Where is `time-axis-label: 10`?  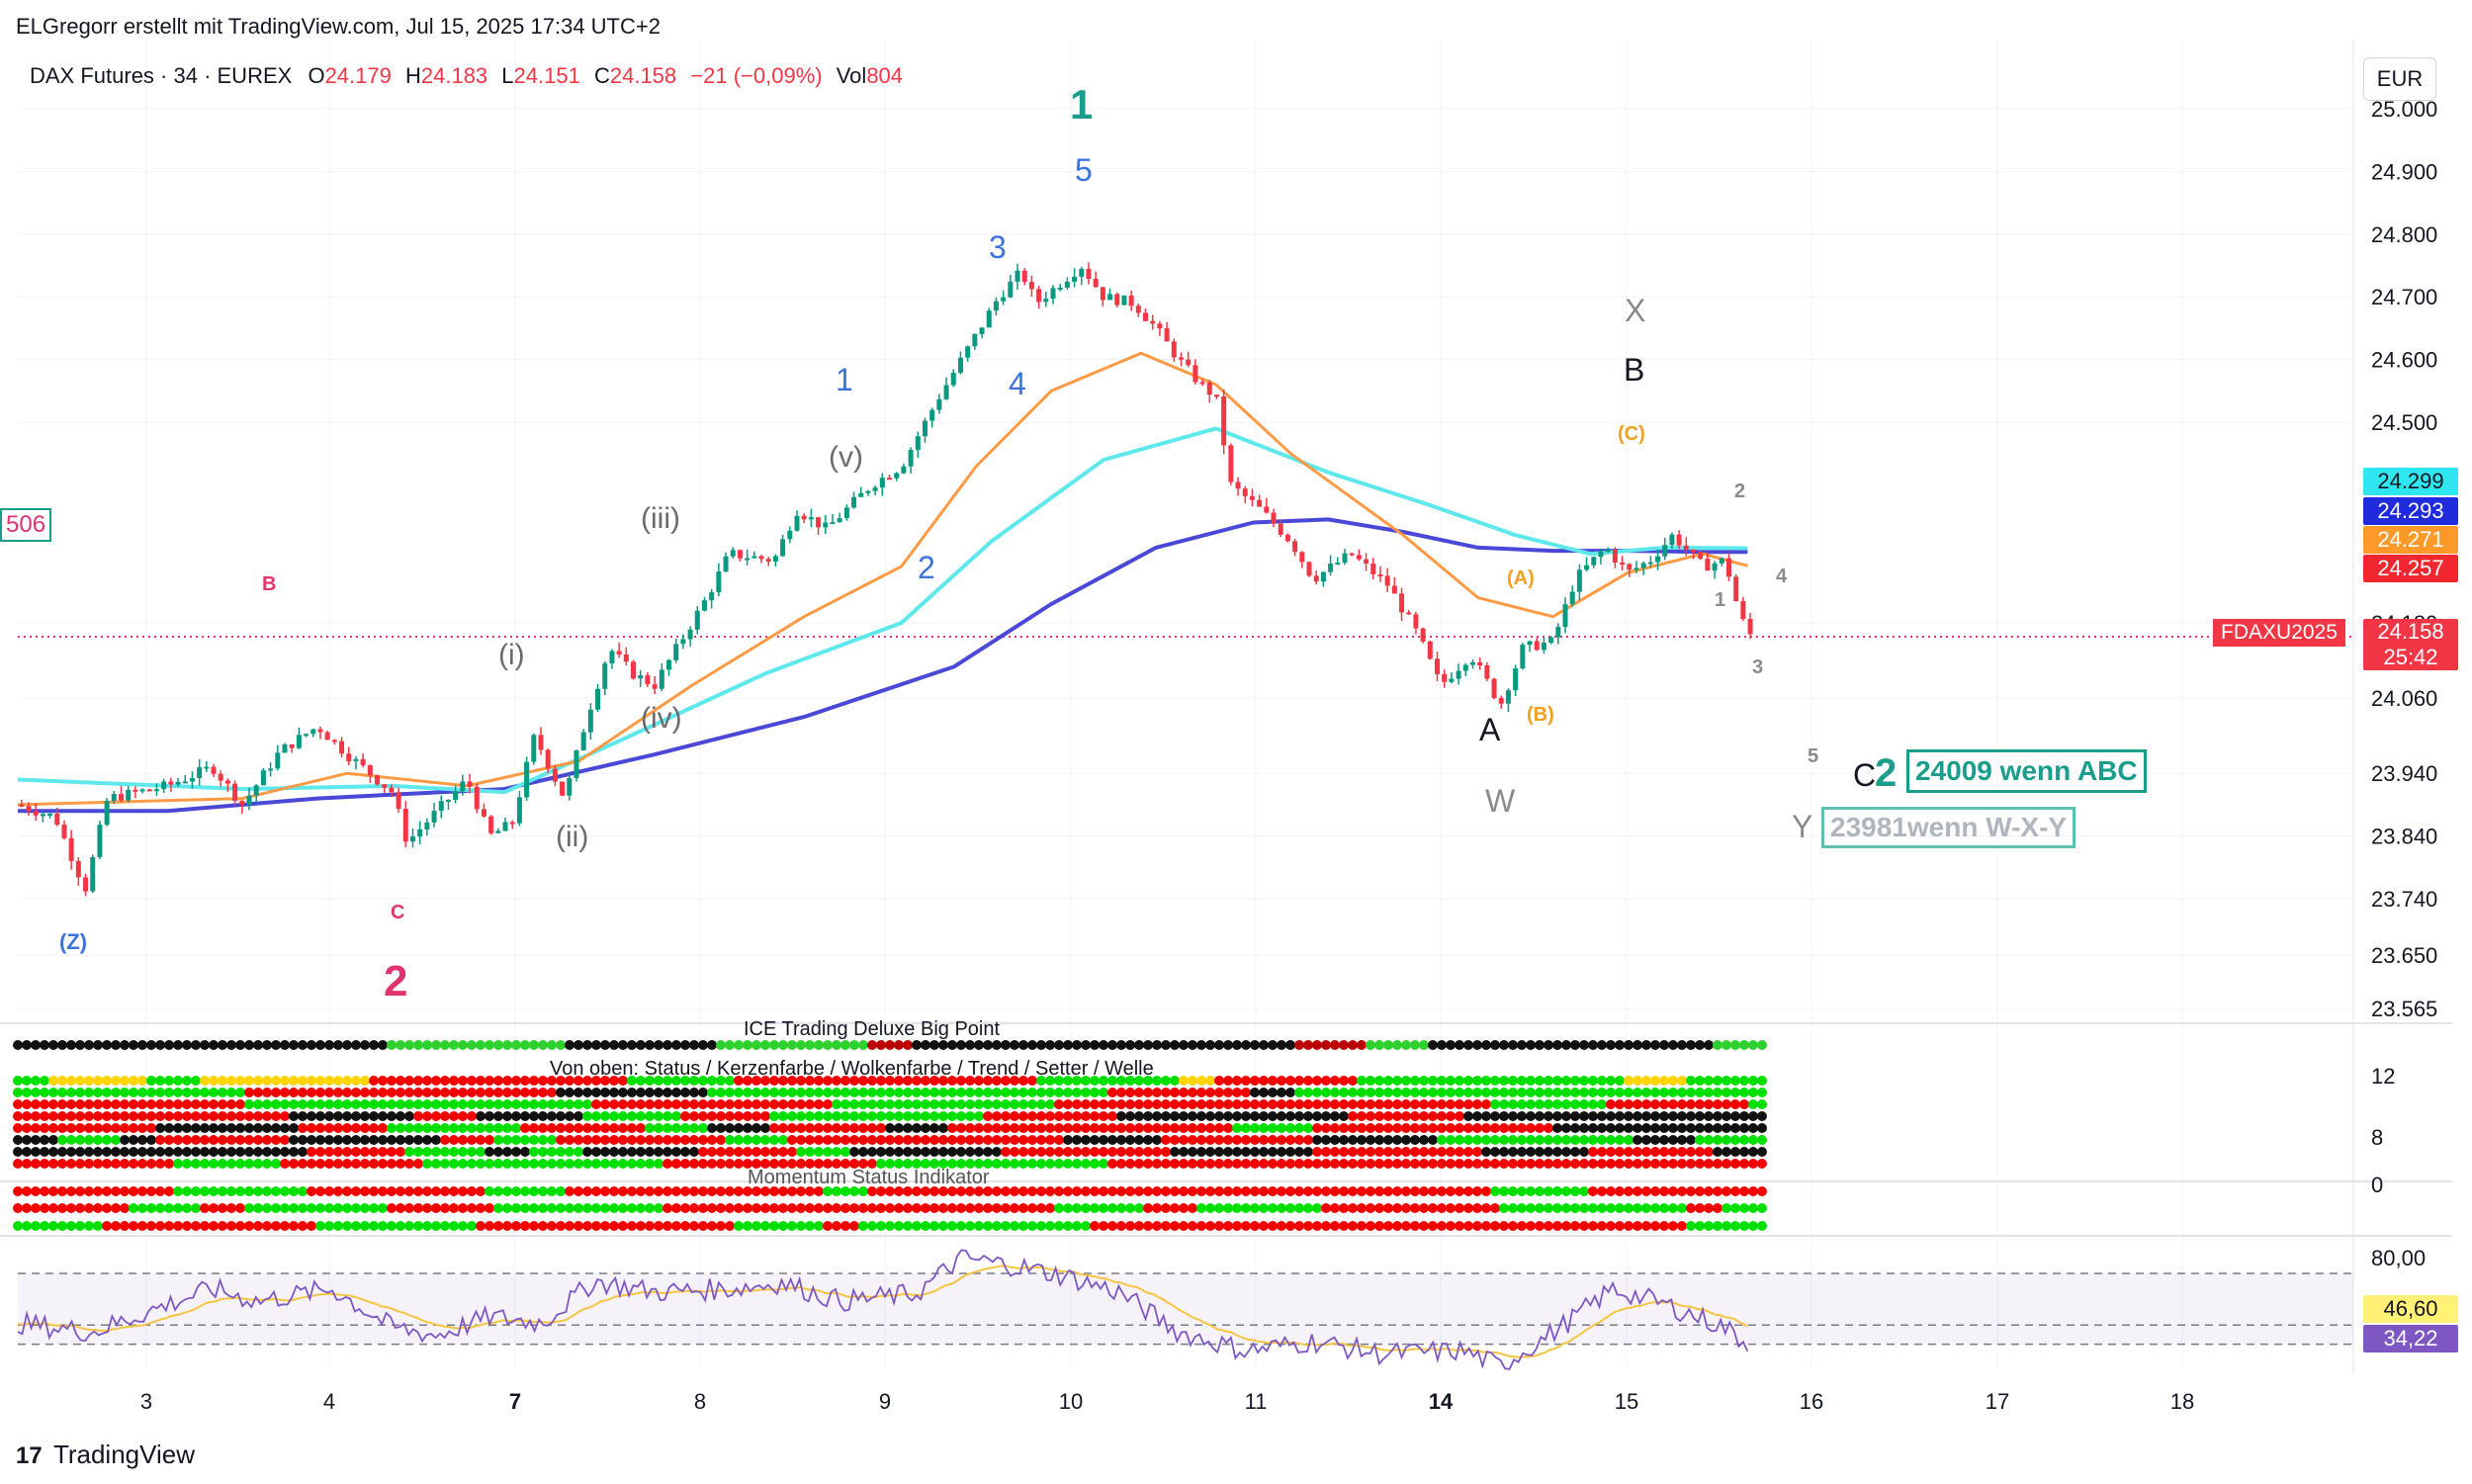
time-axis-label: 10 is located at coordinates (1071, 1402).